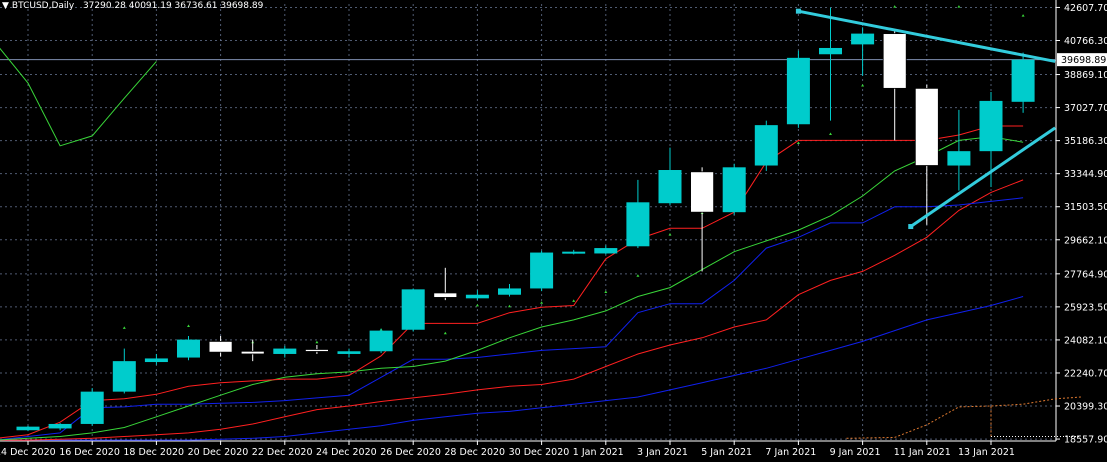 The image size is (1107, 462). Describe the element at coordinates (1085, 373) in the screenshot. I see `price-axis-label: 22240.70` at that location.